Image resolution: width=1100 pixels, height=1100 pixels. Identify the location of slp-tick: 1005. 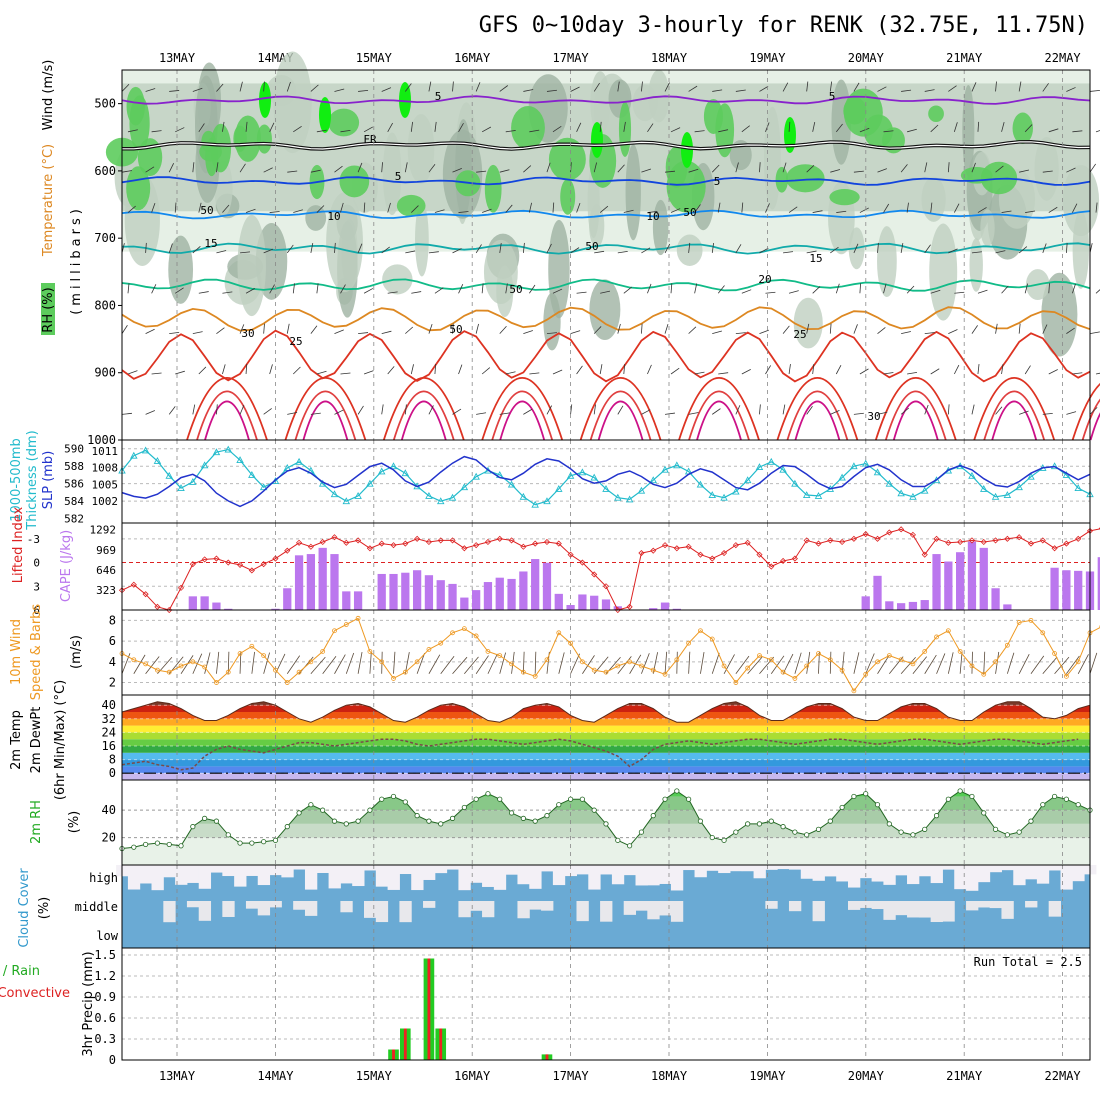
(105, 484).